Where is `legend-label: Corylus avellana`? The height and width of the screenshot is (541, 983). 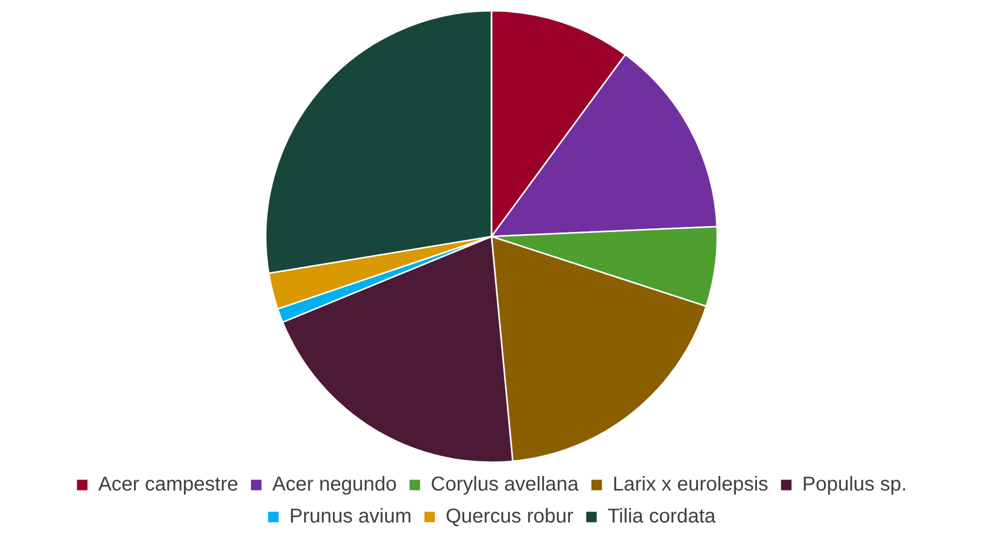
legend-label: Corylus avellana is located at coordinates (505, 485).